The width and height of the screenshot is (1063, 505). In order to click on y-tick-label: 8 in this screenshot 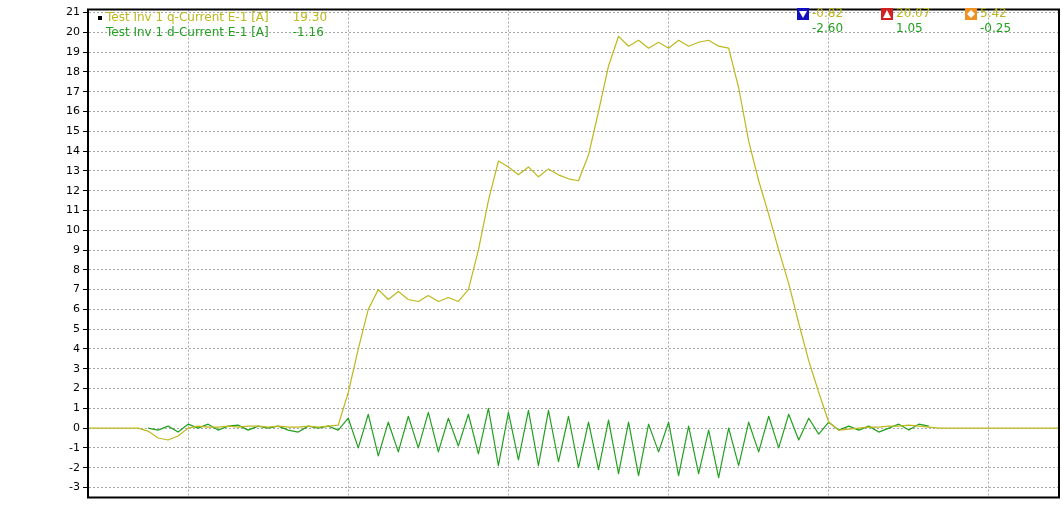, I will do `click(76, 269)`.